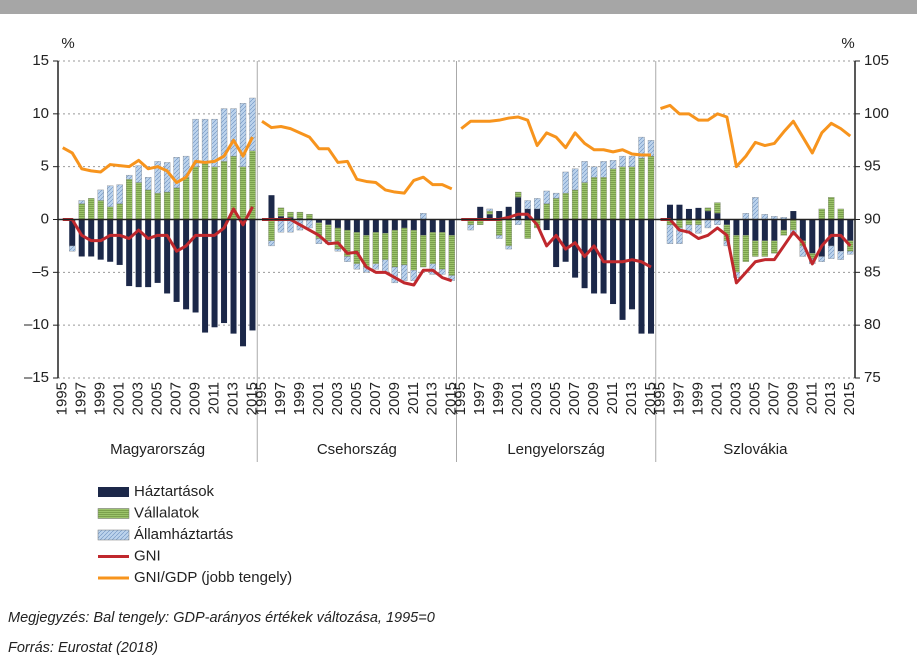 The image size is (917, 660). What do you see at coordinates (67, 43) in the screenshot?
I see `y-unit: %` at bounding box center [67, 43].